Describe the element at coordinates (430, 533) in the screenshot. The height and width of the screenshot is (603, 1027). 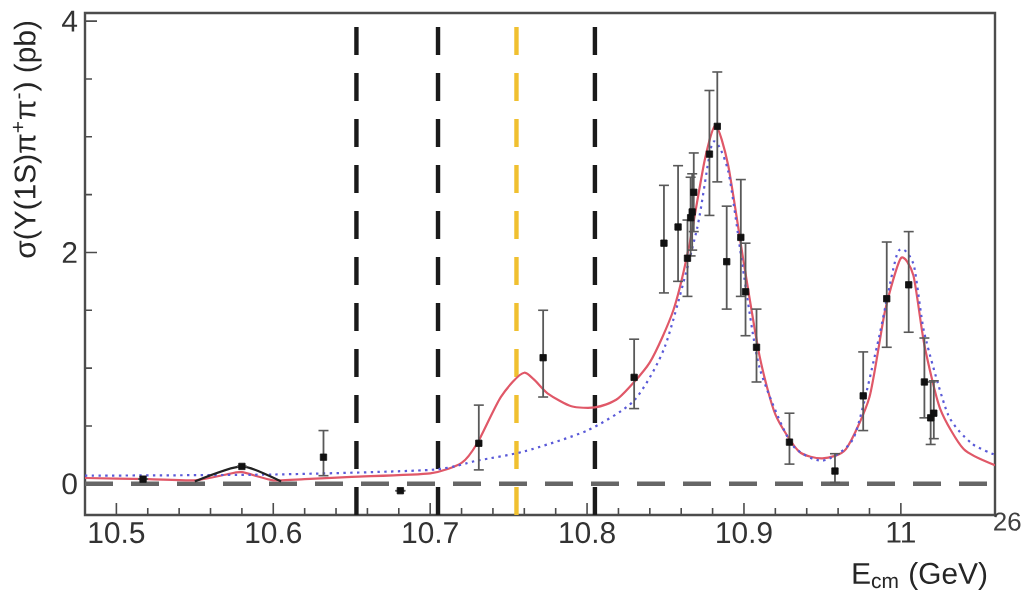
I see `x-tick-label: 10.7` at that location.